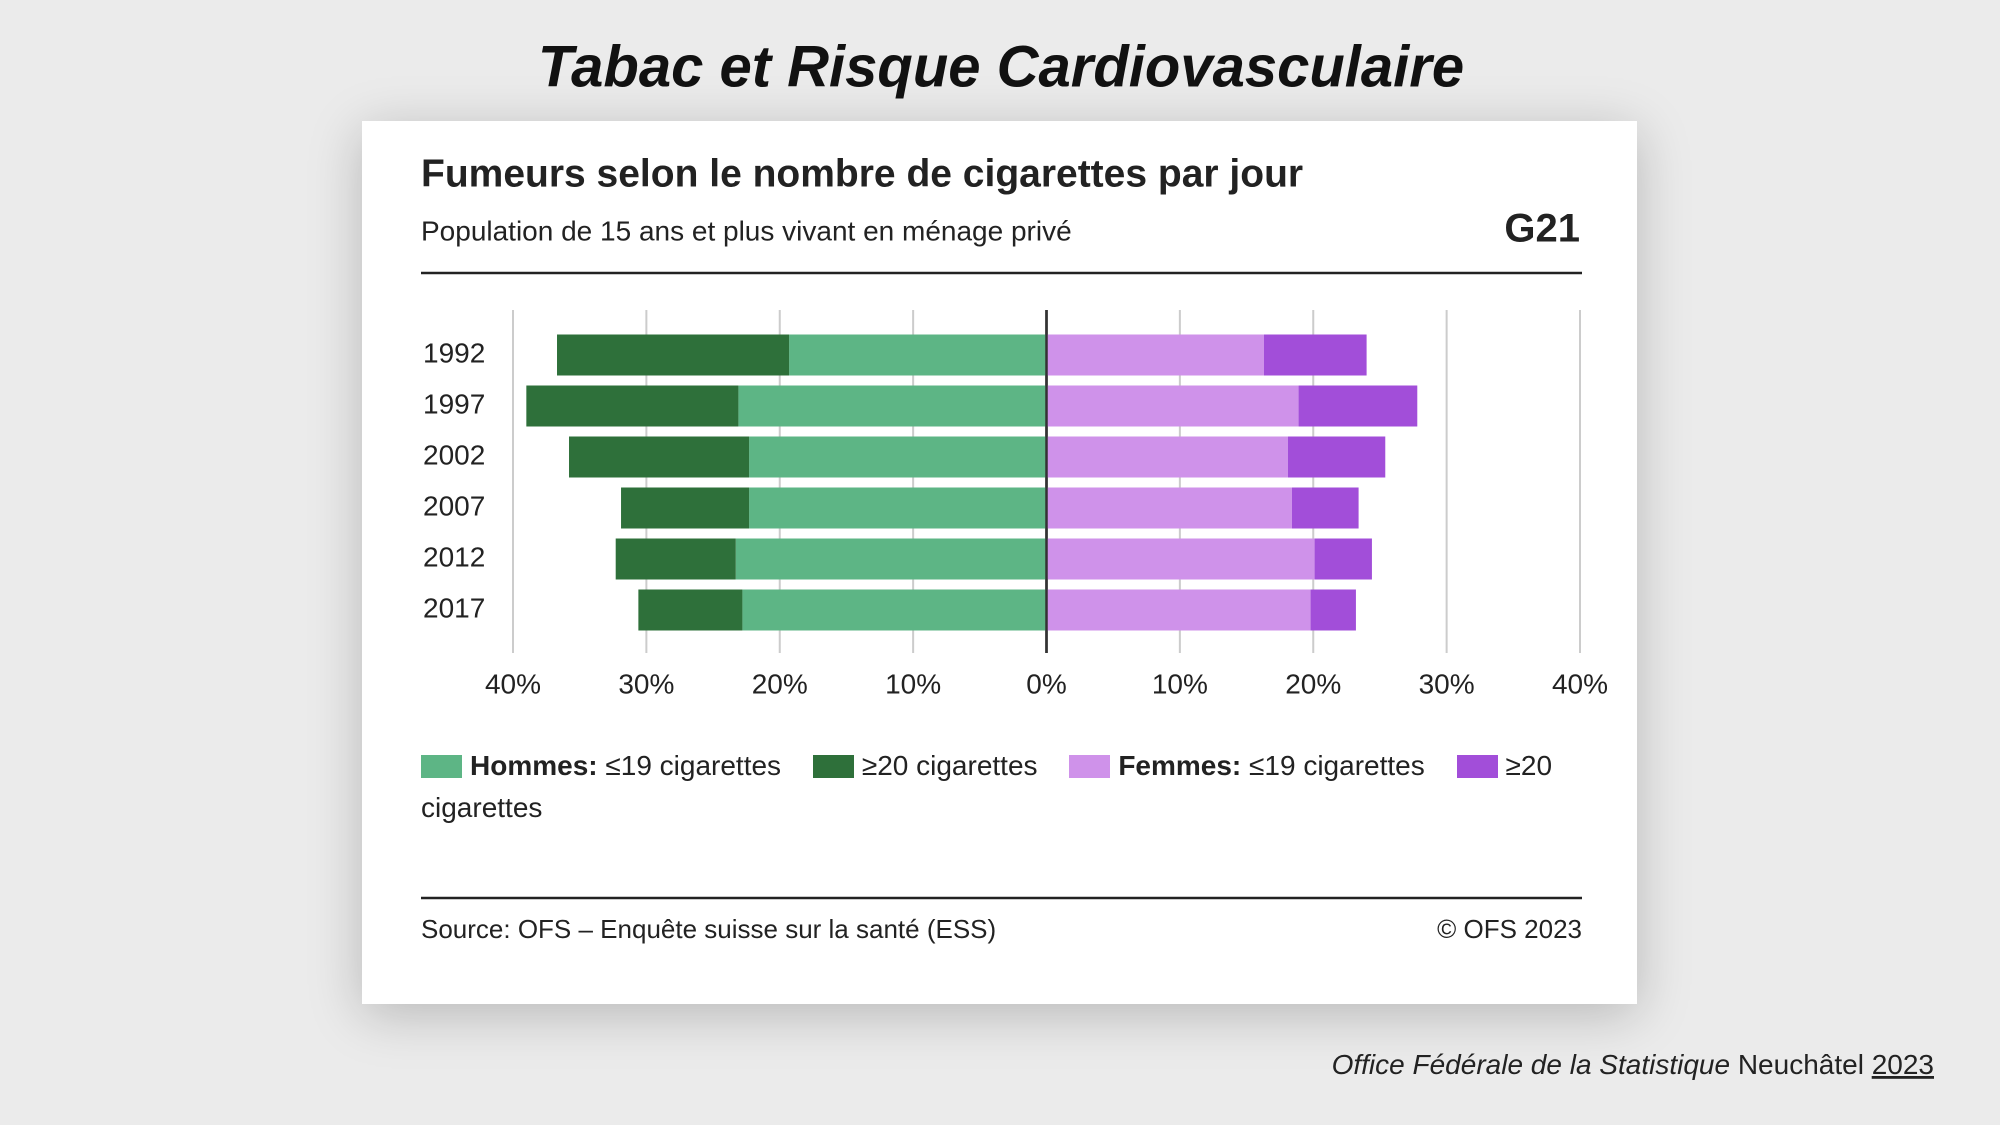 The image size is (2000, 1125). I want to click on x-tick-label: 0%, so click(1046, 683).